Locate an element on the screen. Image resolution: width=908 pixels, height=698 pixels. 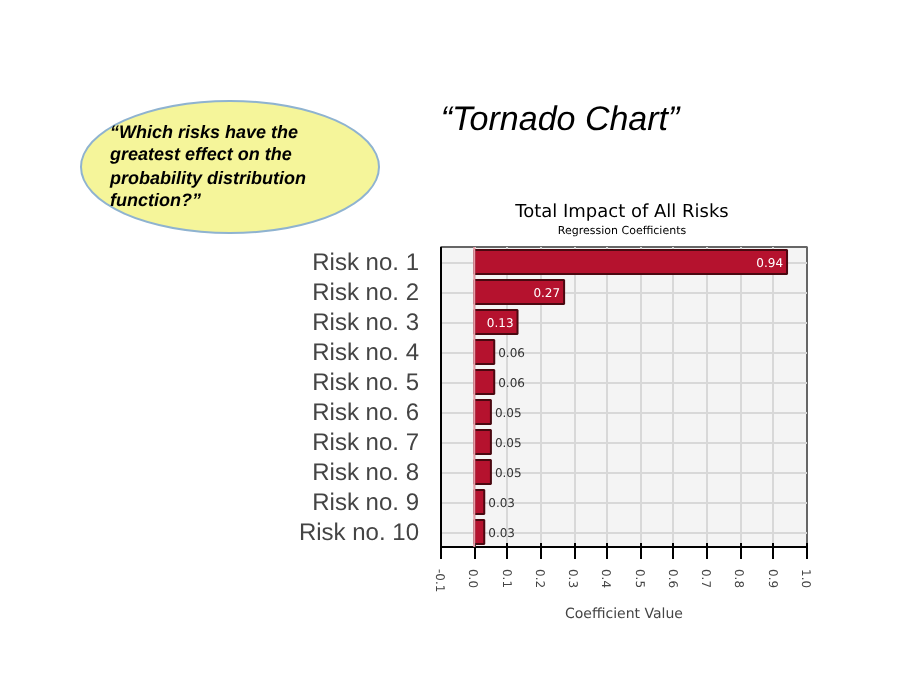
y-tick-label: Risk no. 3 is located at coordinates (366, 322).